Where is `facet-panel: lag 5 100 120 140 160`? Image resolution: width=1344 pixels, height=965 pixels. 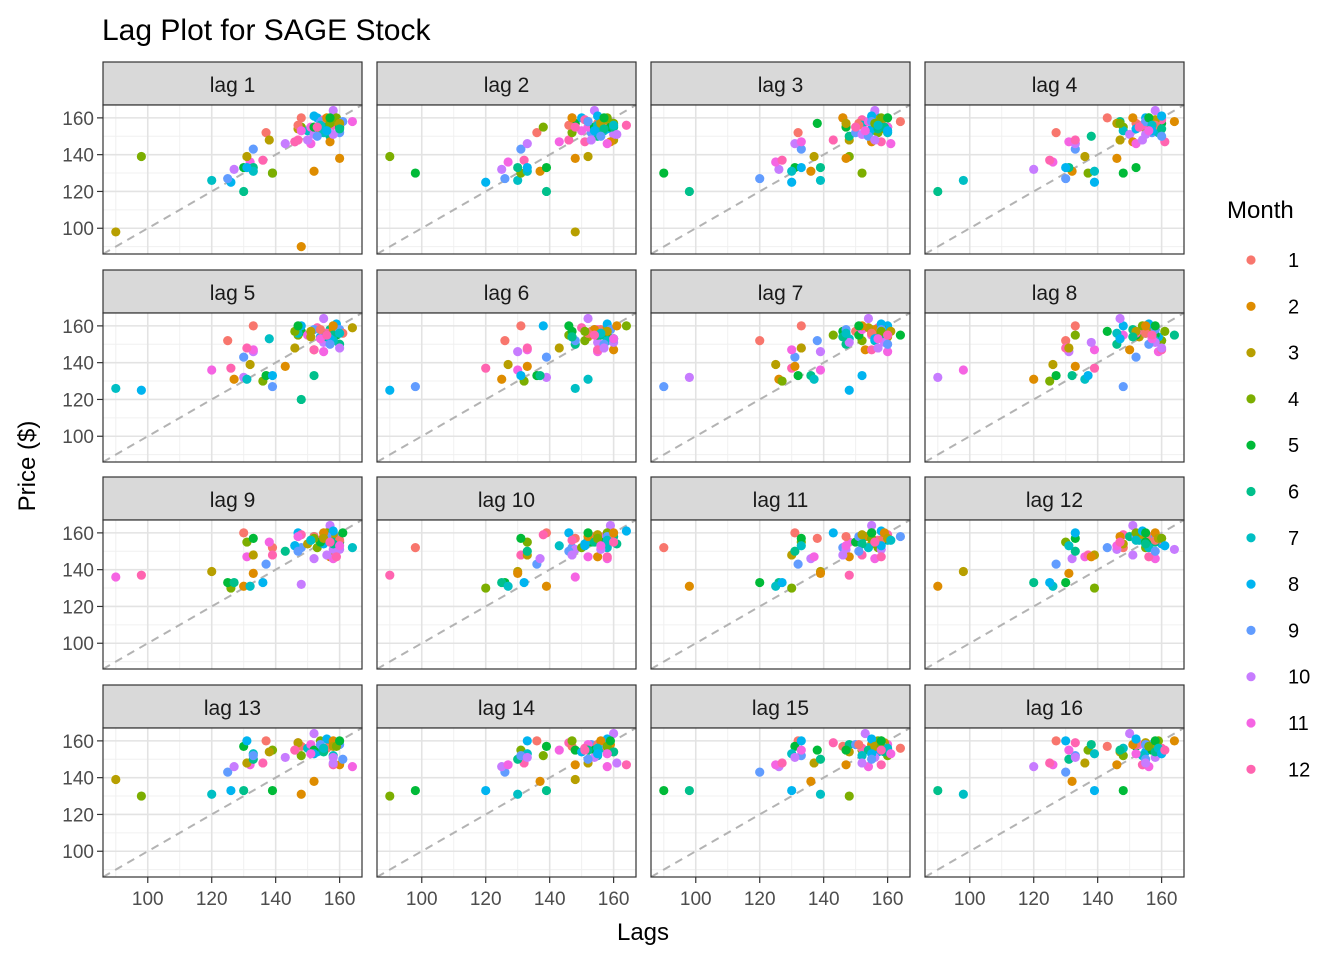 facet-panel: lag 5 100 120 140 160 is located at coordinates (212, 366).